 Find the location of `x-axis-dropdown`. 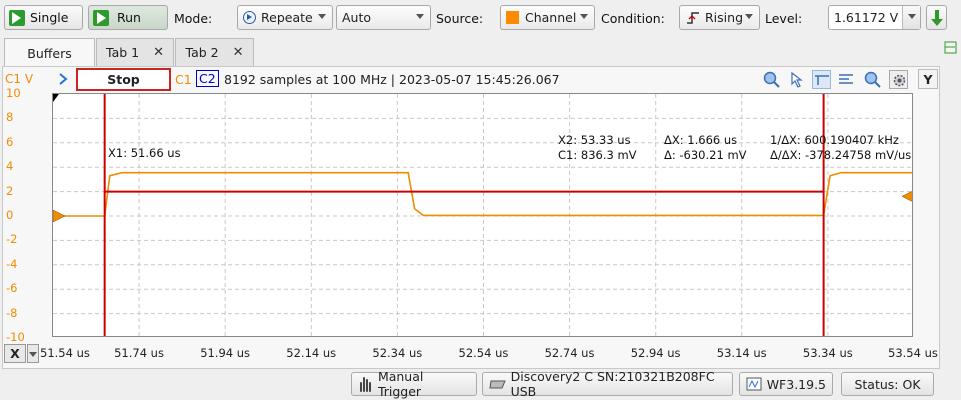

x-axis-dropdown is located at coordinates (33, 353).